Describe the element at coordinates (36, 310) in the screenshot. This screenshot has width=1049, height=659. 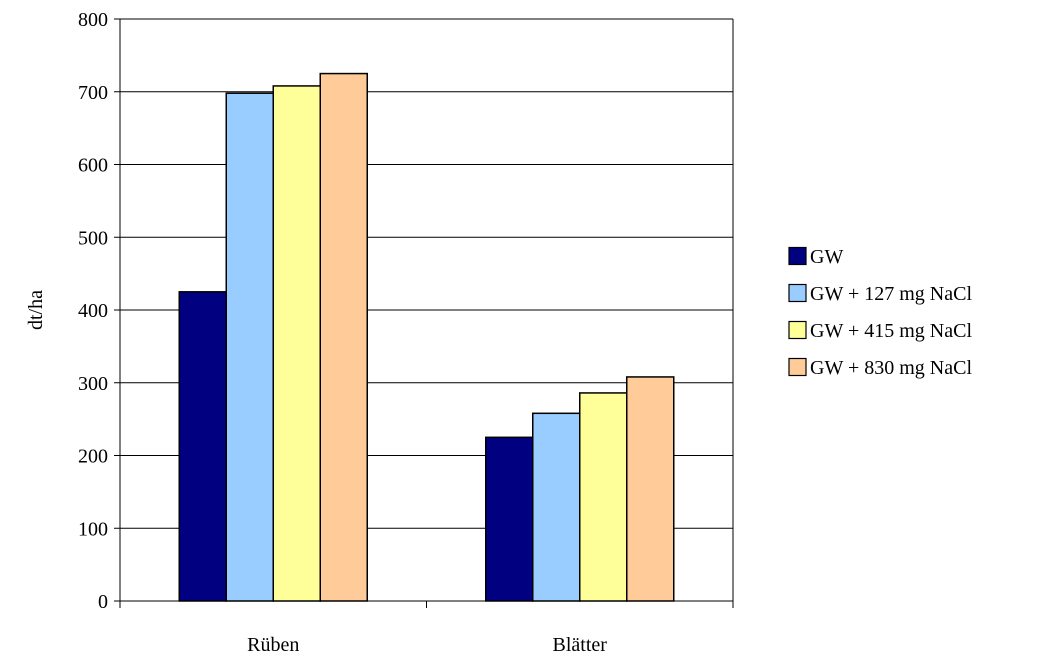
I see `y-axis-title: dt/ha` at that location.